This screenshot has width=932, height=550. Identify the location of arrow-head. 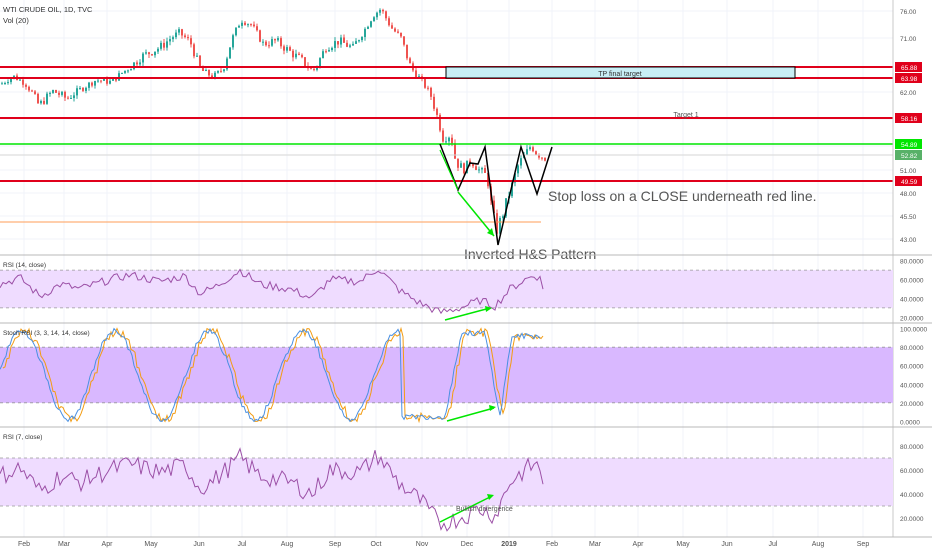
(490, 497).